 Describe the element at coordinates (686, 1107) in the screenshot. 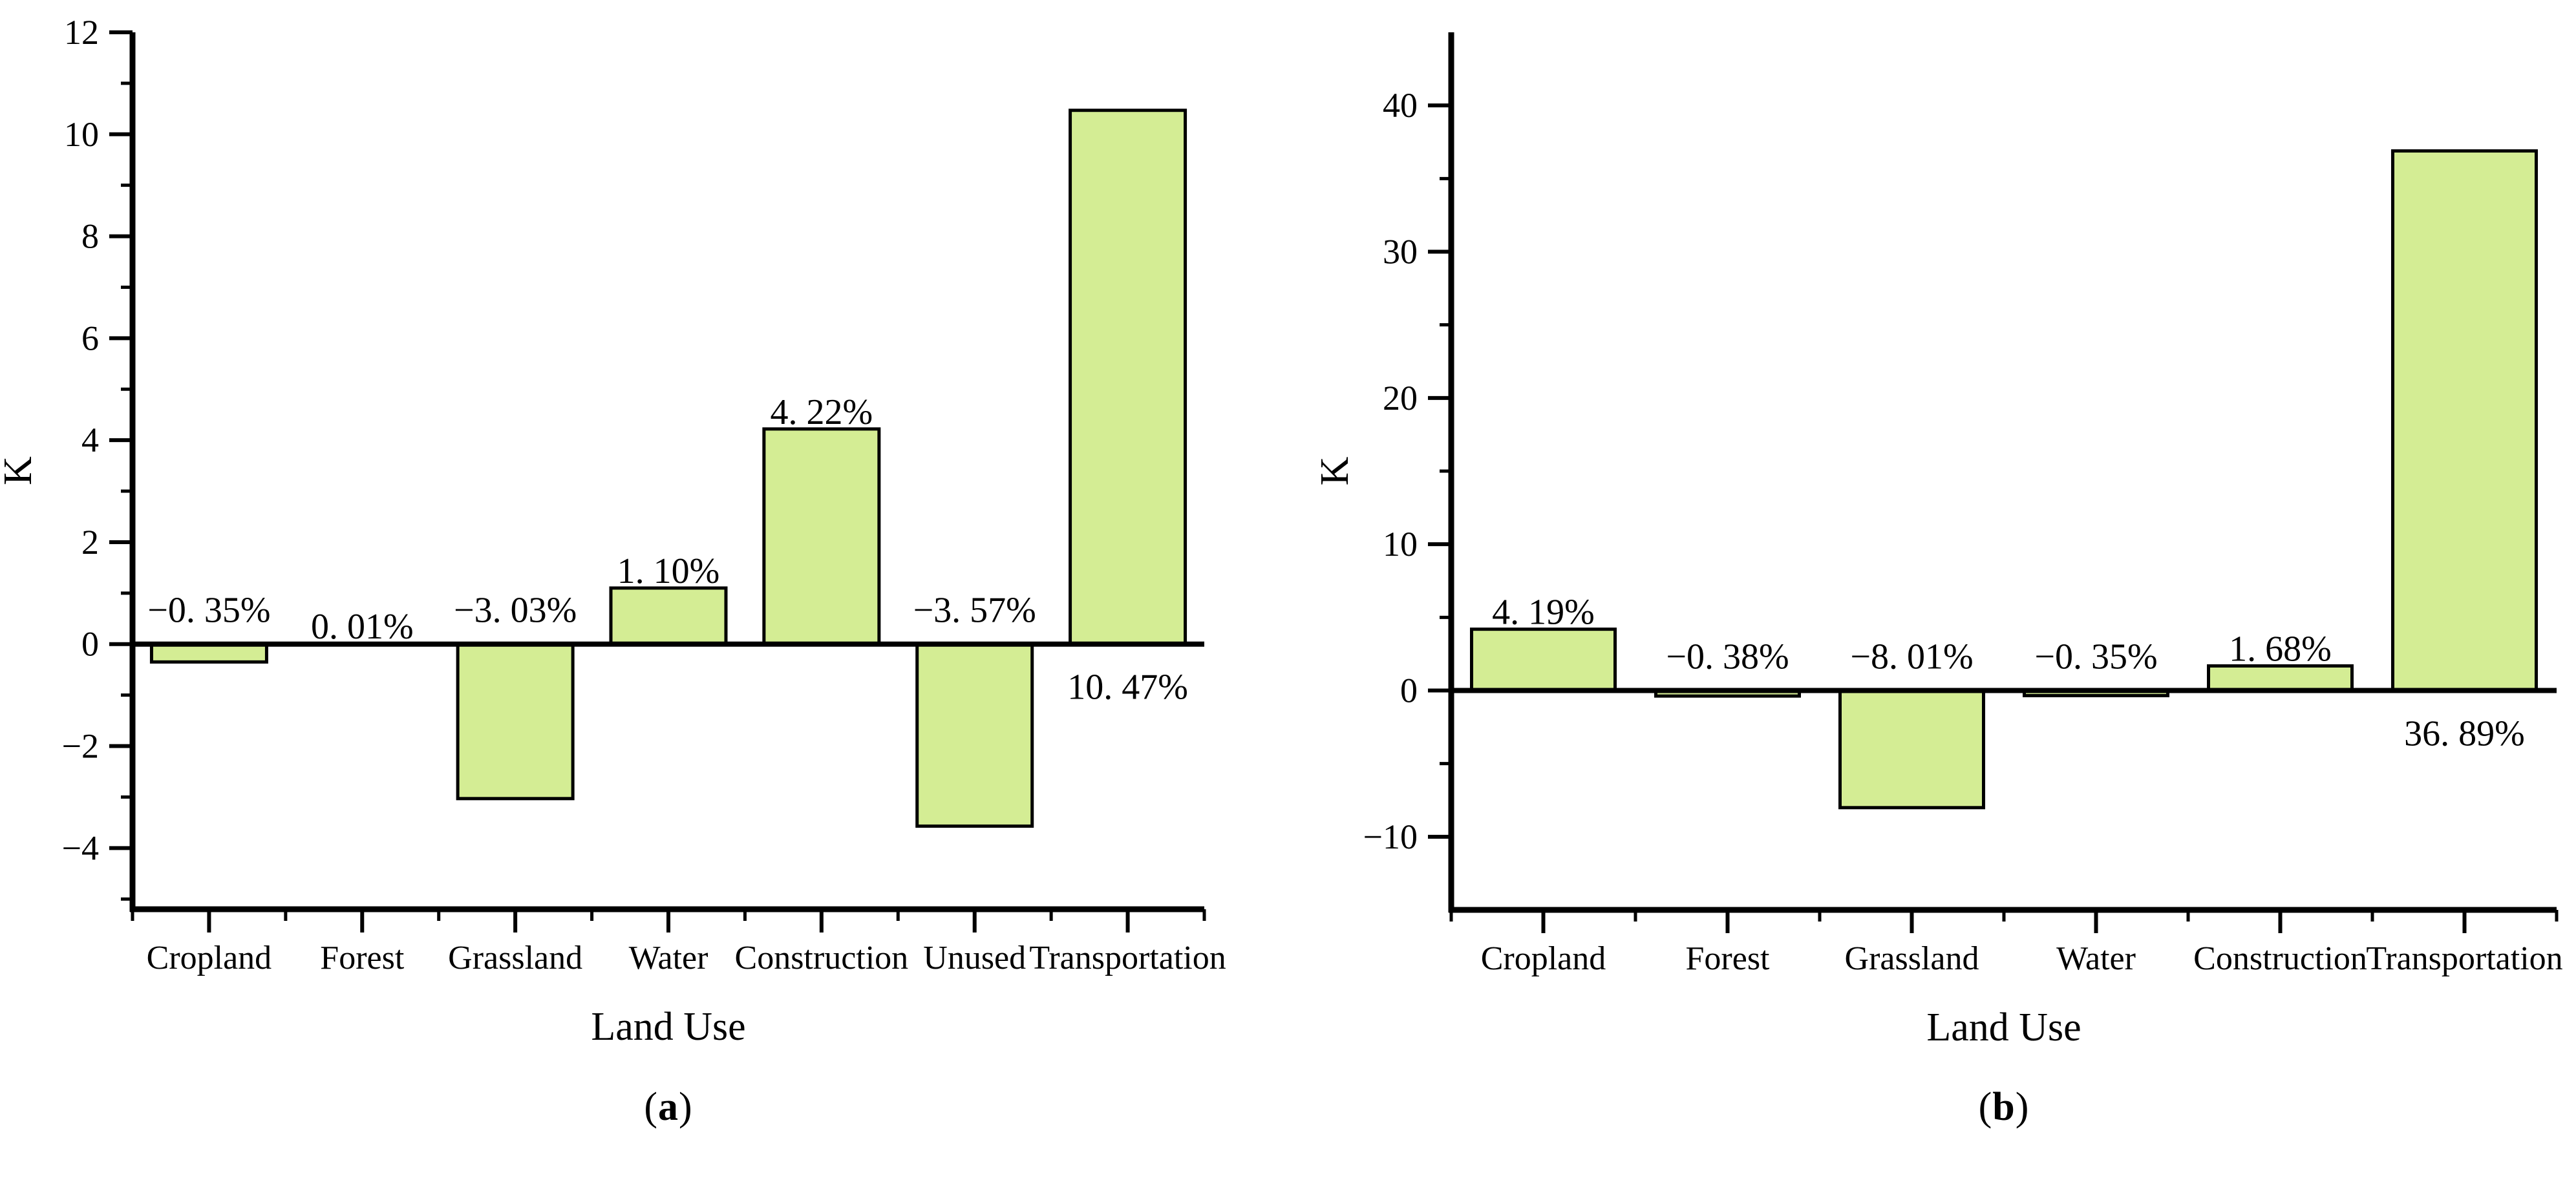

I see `panel-label-a-close: )` at that location.